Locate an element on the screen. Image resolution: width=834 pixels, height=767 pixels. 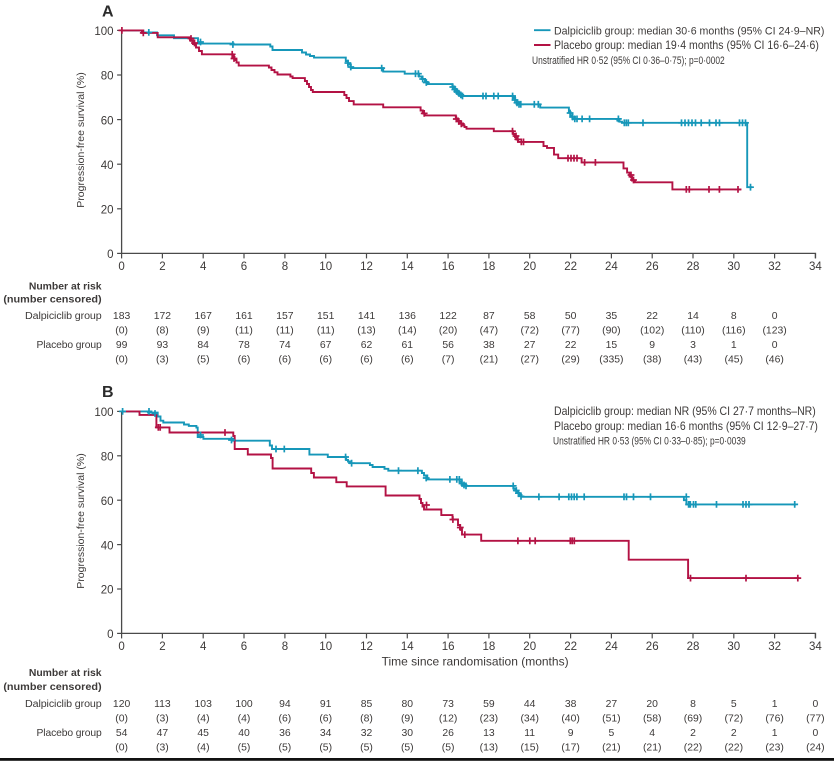
svg-text: (90) is located at coordinates (611, 330).